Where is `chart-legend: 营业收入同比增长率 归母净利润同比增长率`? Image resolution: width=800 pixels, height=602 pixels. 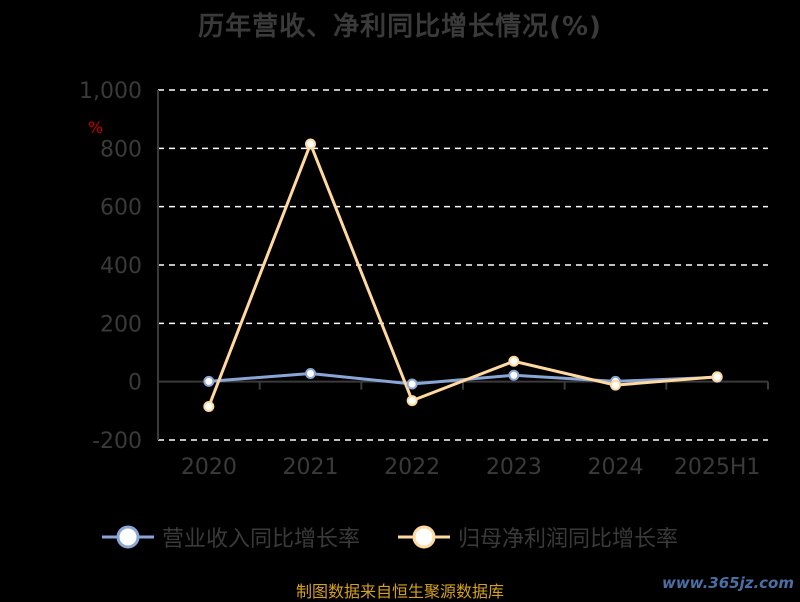
chart-legend: 营业收入同比增长率 归母净利润同比增长率 is located at coordinates (400, 537).